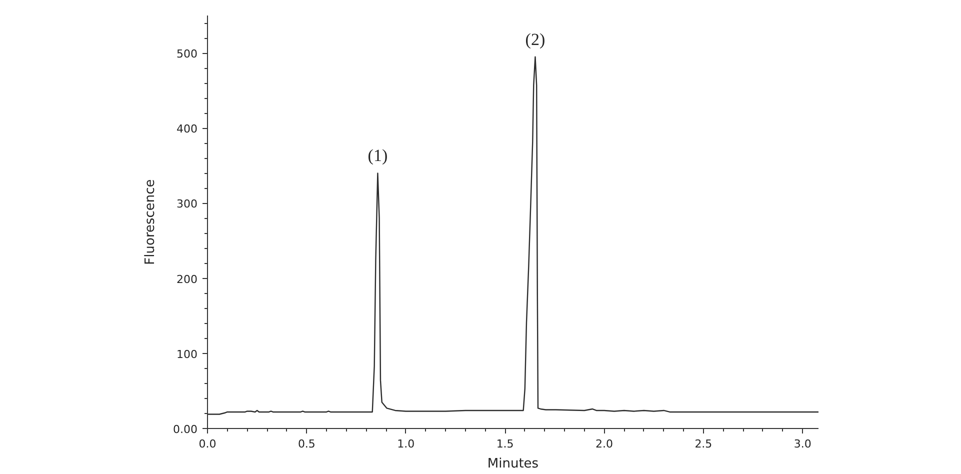 Image resolution: width=961 pixels, height=474 pixels. What do you see at coordinates (378, 156) in the screenshot?
I see `annotation: (1)` at bounding box center [378, 156].